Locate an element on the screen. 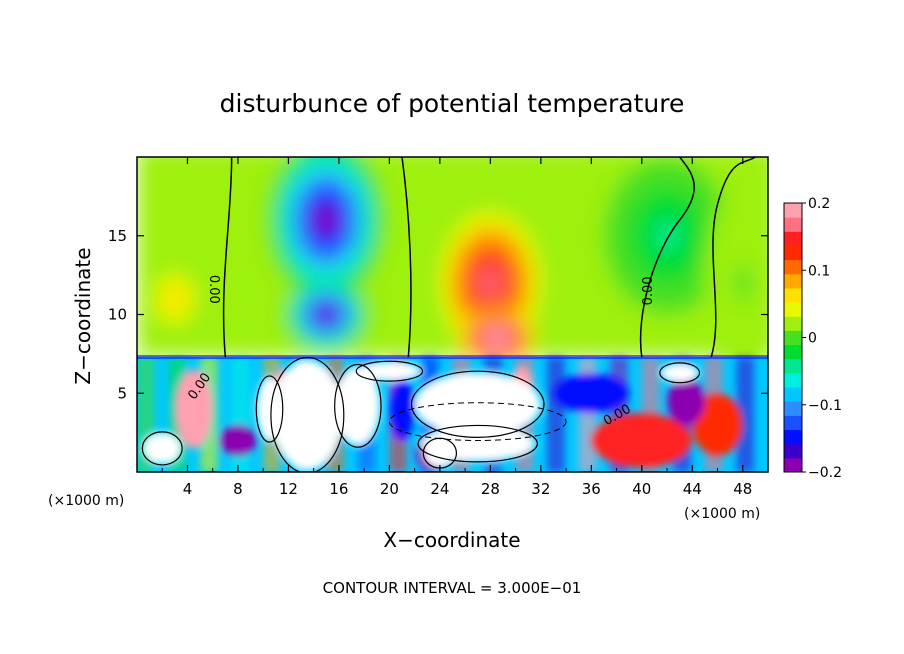 The image size is (904, 654). lower-field is located at coordinates (452, 413).